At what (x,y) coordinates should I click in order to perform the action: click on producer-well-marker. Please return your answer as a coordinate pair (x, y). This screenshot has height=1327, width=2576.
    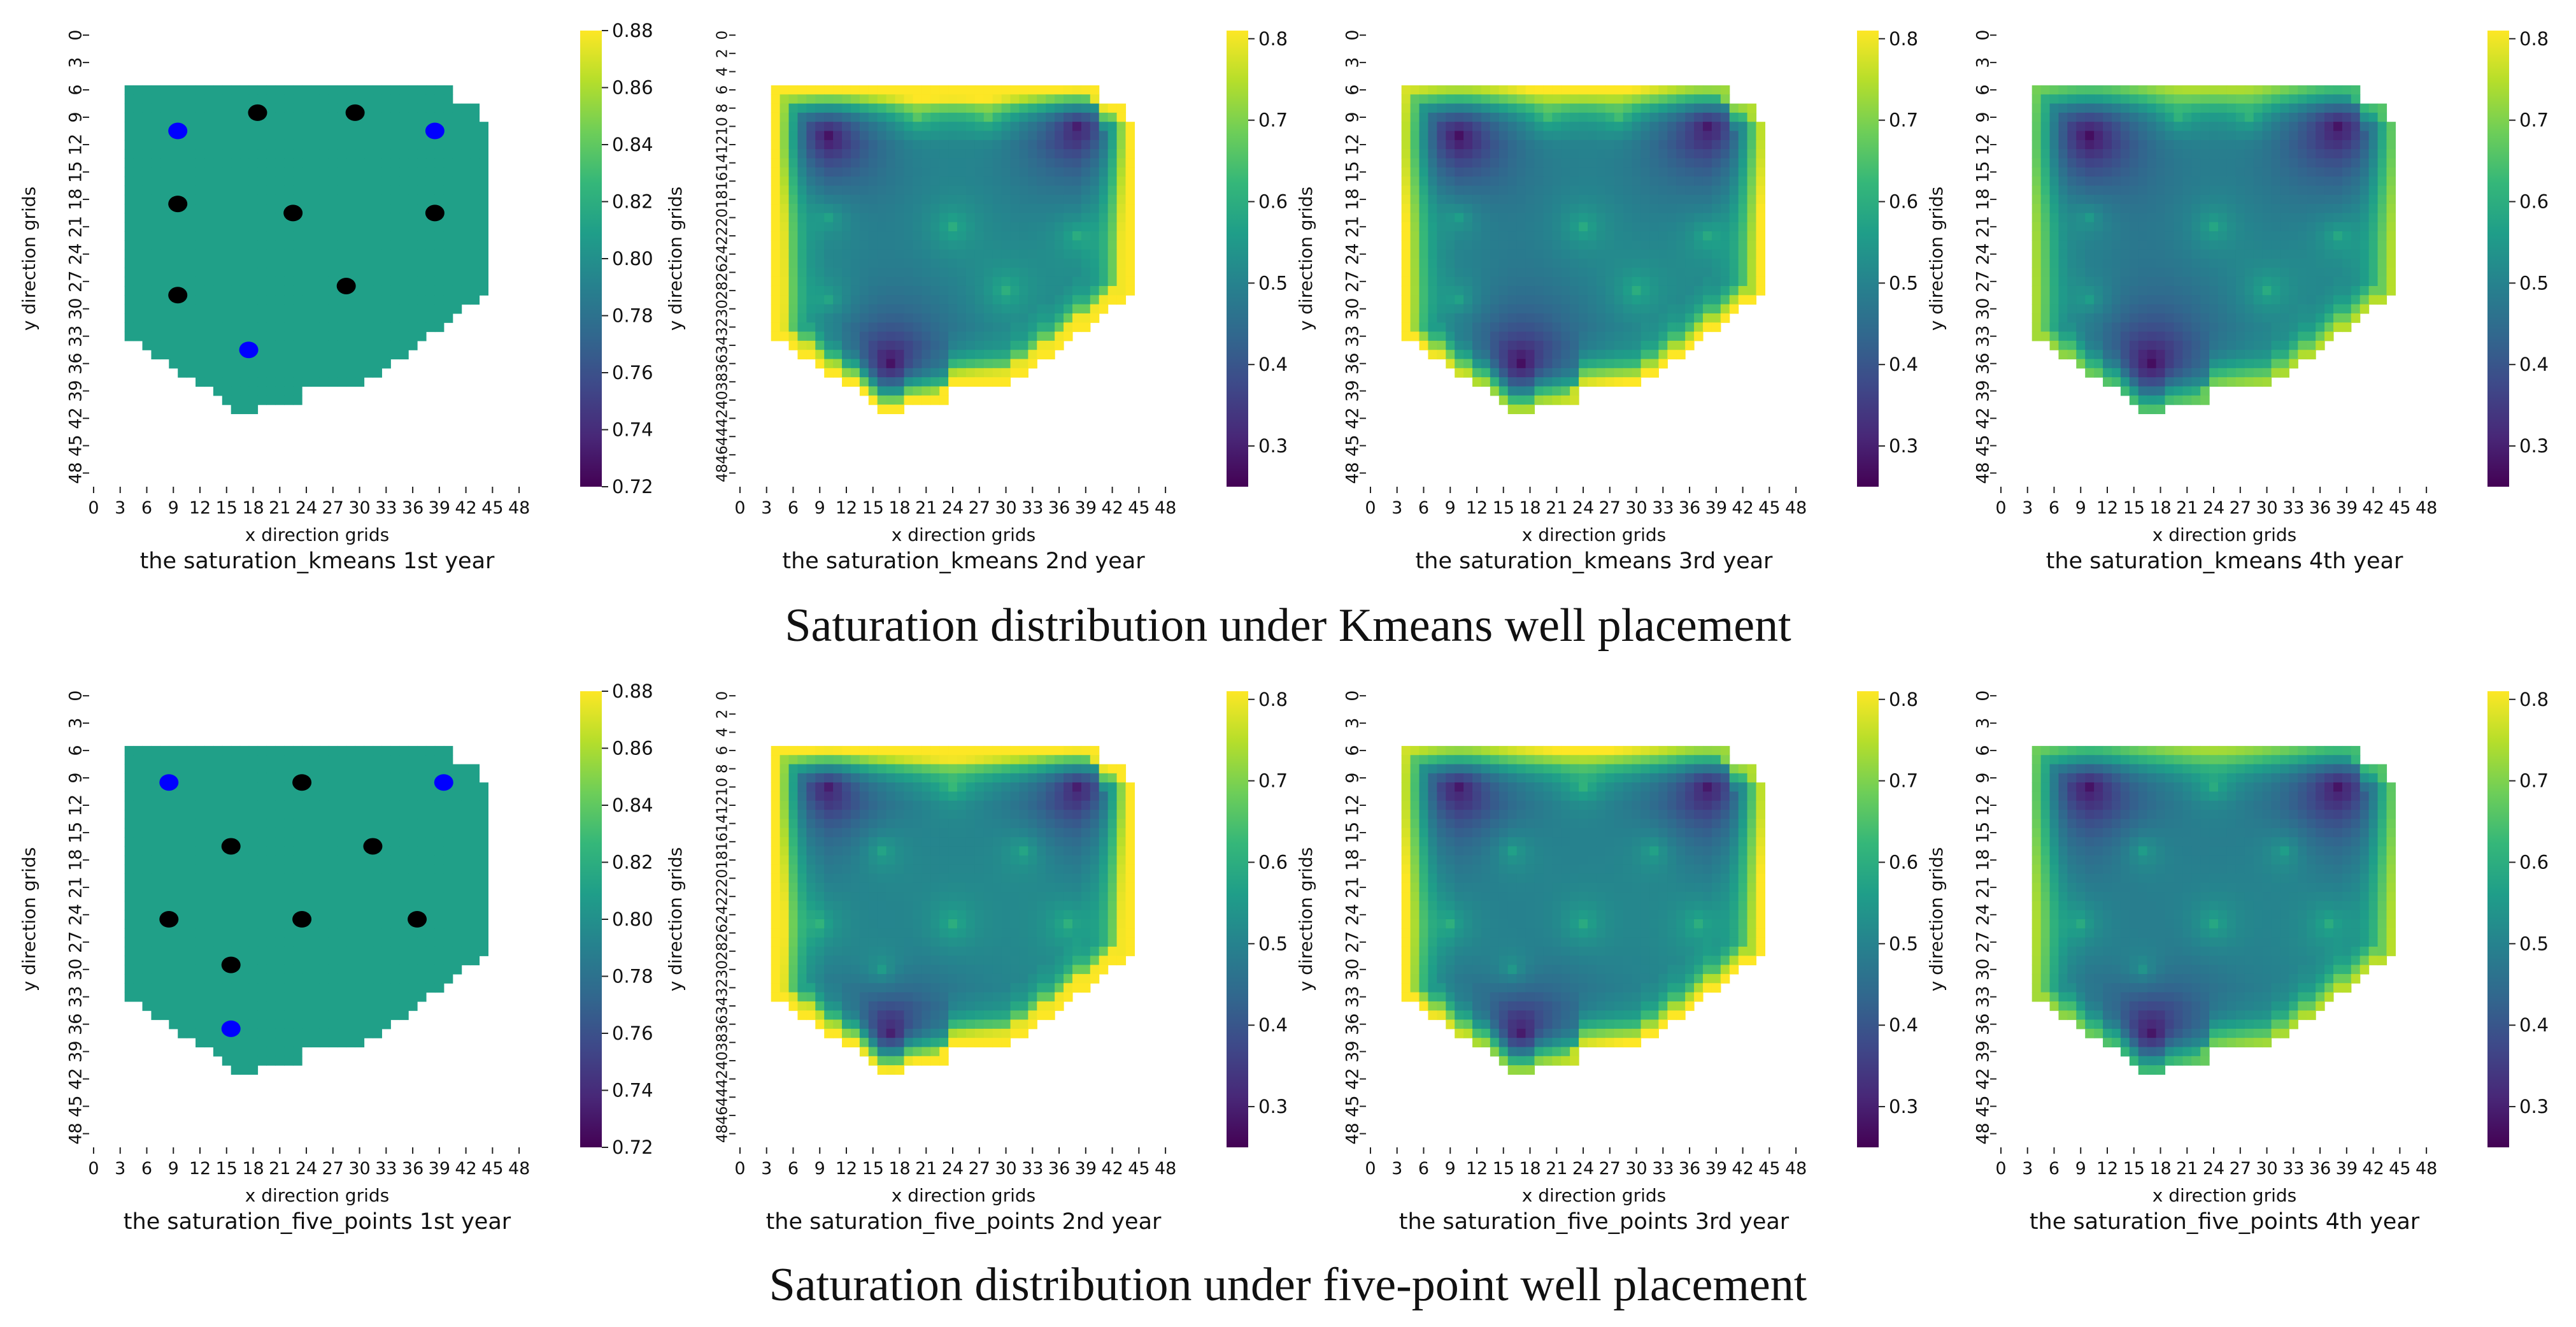
    Looking at the image, I should click on (435, 213).